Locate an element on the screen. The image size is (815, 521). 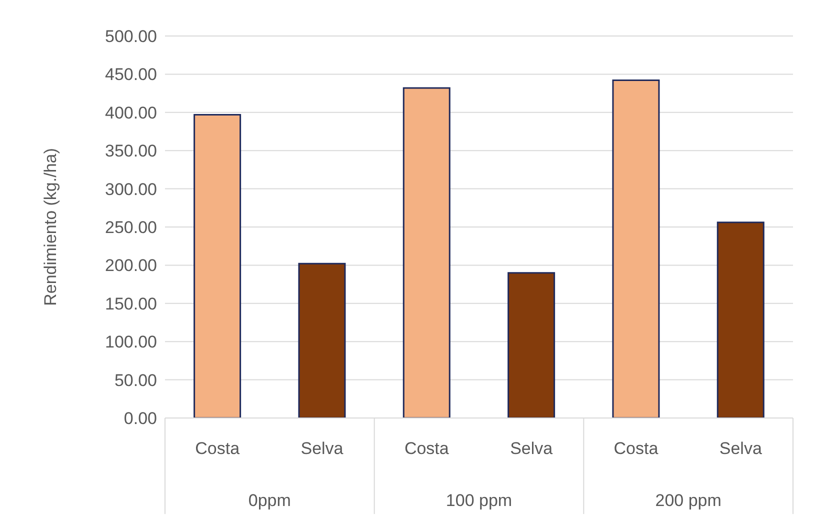
y-tick-label: 250.00 is located at coordinates (131, 228).